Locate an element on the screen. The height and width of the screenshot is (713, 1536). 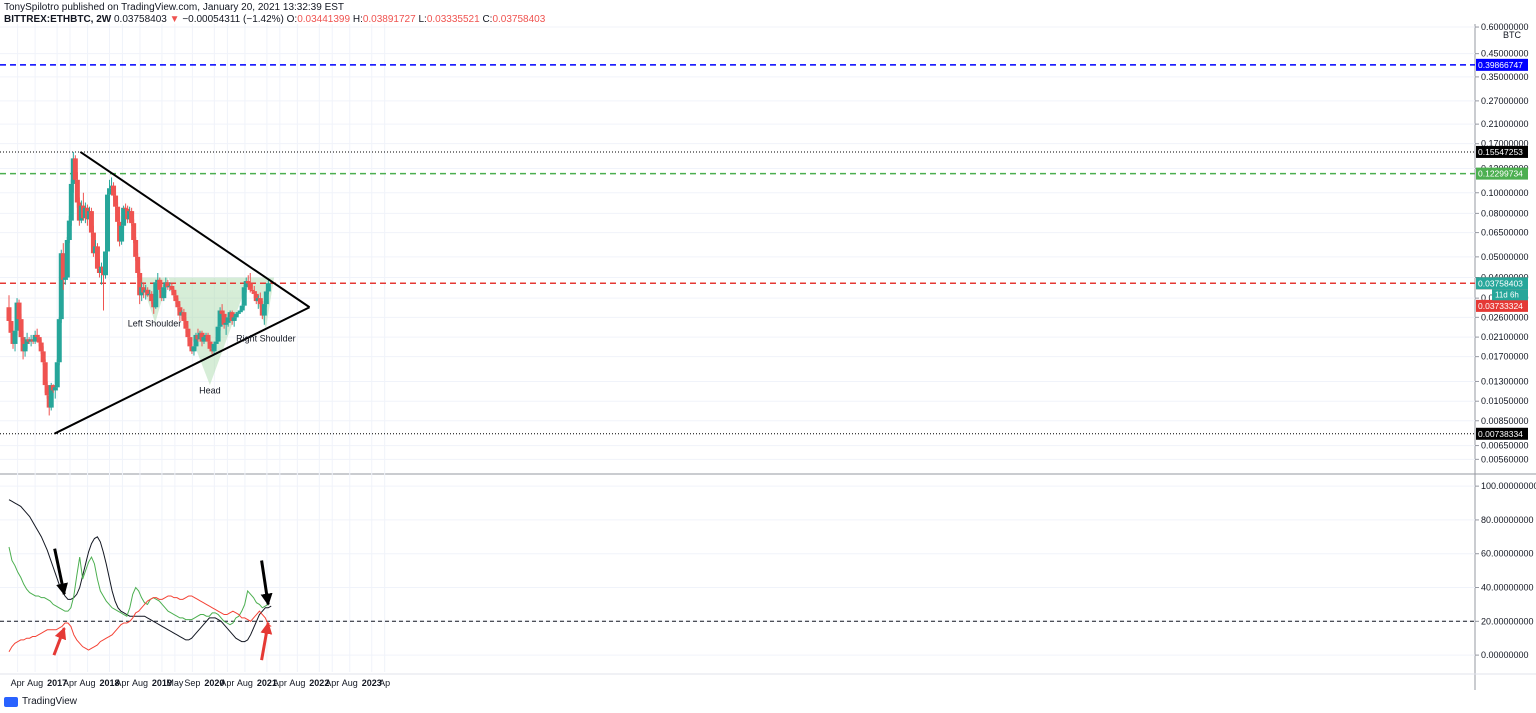
oscillator-tick-label: 0.00000000 is located at coordinates (1505, 655).